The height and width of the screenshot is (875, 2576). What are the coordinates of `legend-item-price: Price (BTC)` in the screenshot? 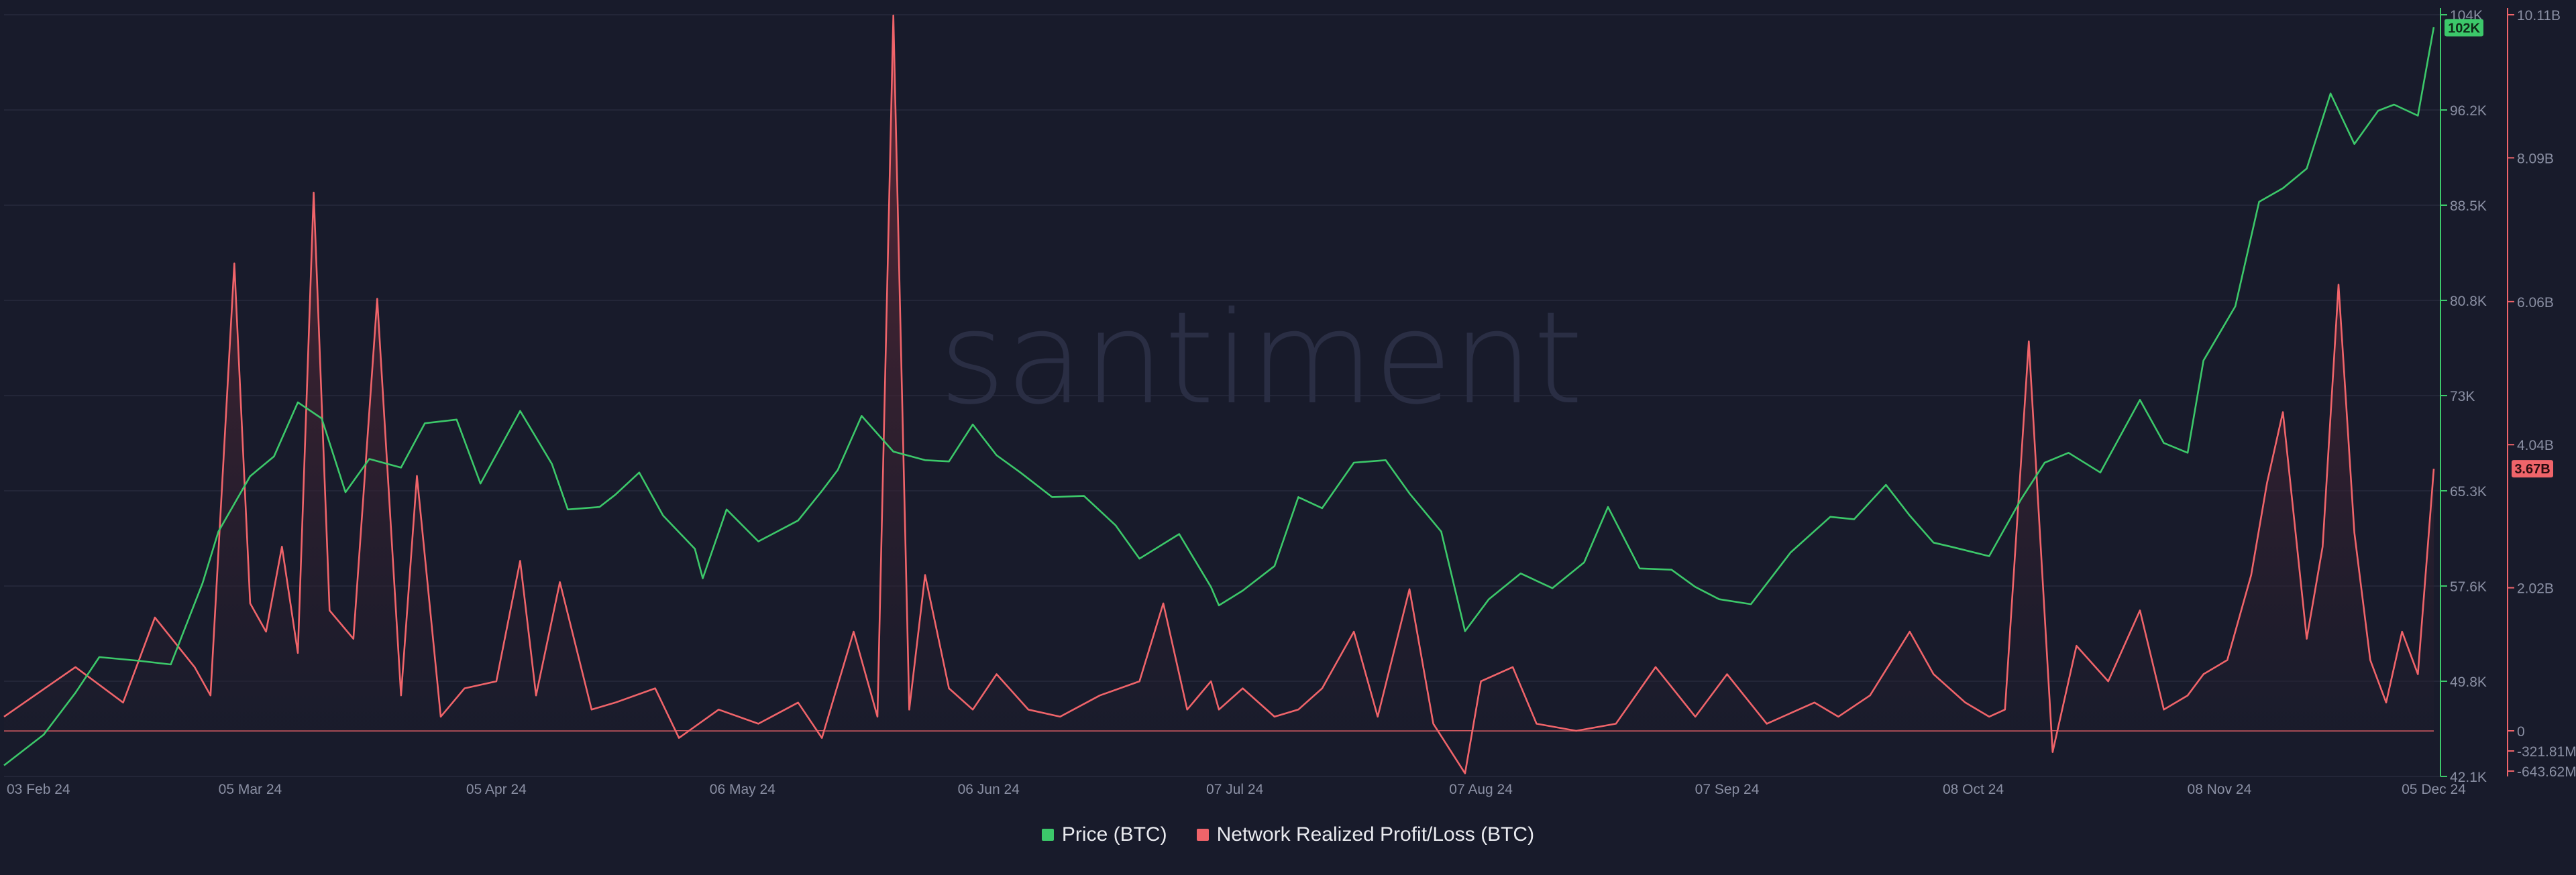 It's located at (1104, 834).